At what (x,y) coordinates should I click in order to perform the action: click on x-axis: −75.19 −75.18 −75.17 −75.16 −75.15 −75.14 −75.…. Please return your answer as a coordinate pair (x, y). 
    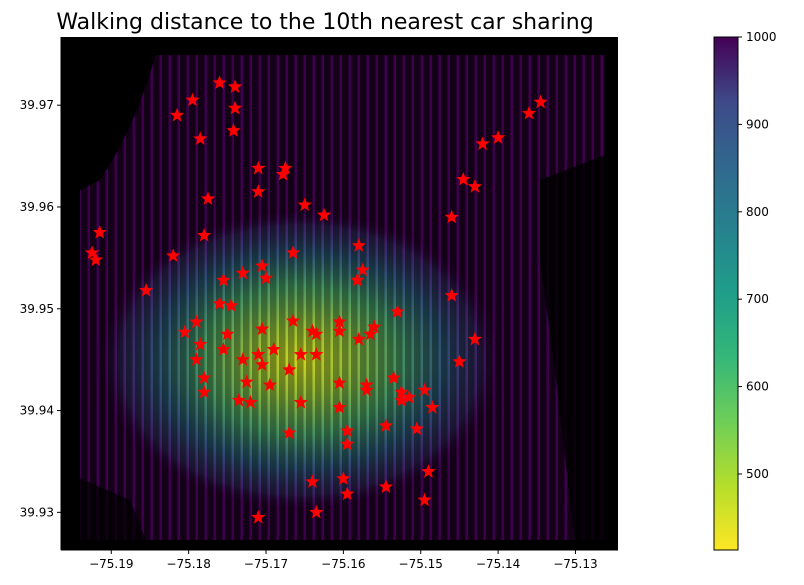
    Looking at the image, I should click on (339, 560).